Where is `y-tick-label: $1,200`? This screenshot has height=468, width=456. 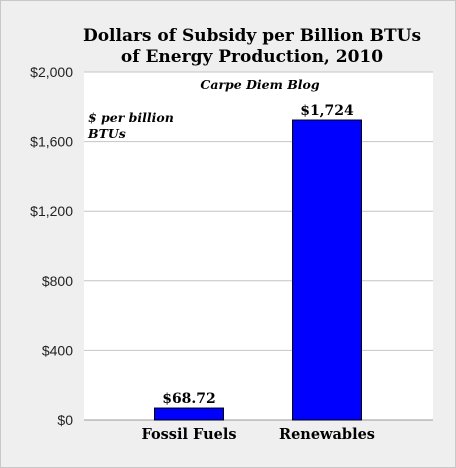
y-tick-label: $1,200 is located at coordinates (51, 211).